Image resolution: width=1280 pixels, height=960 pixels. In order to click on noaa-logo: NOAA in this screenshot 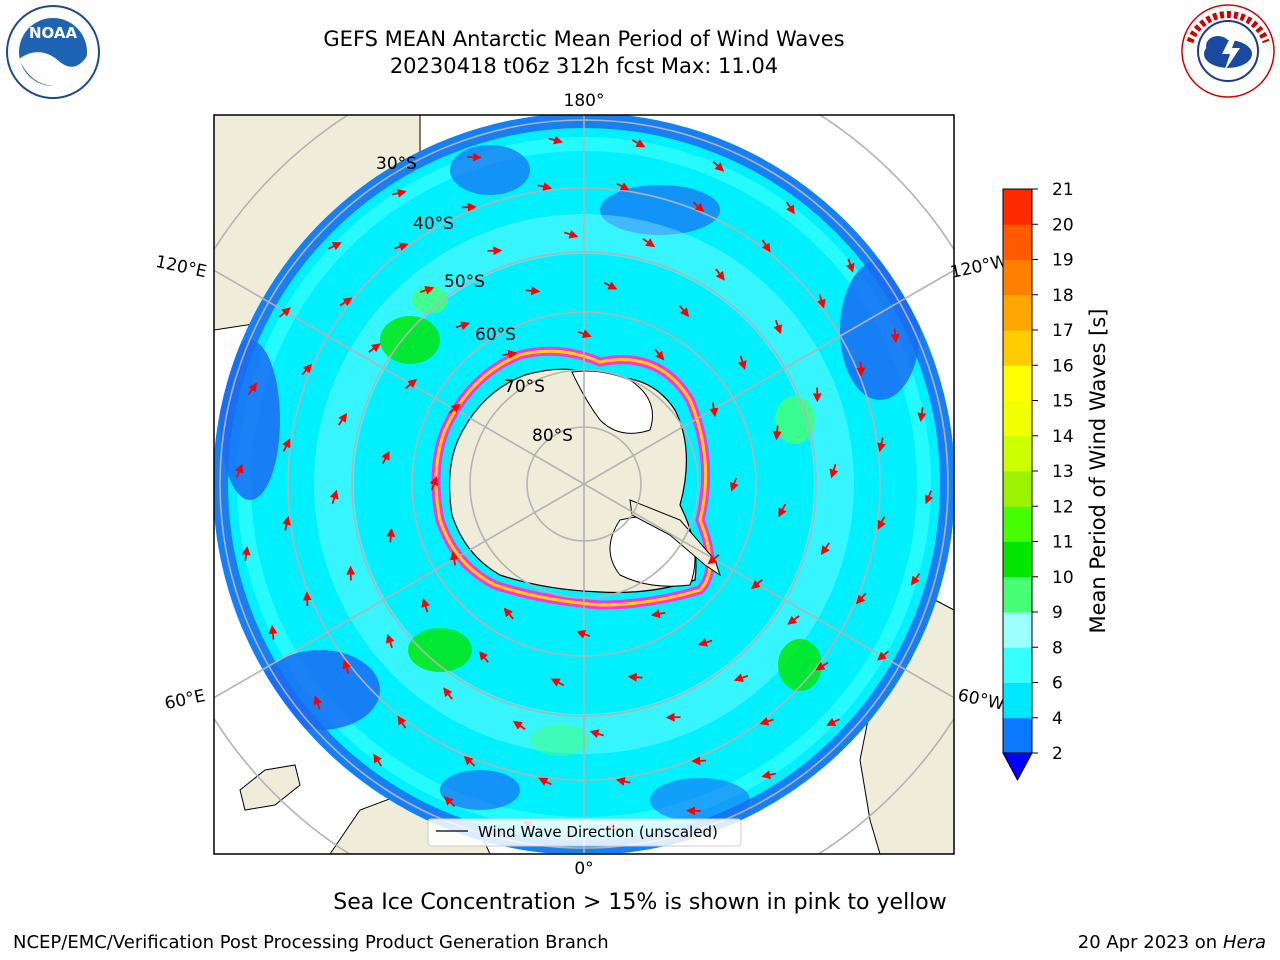, I will do `click(53, 52)`.